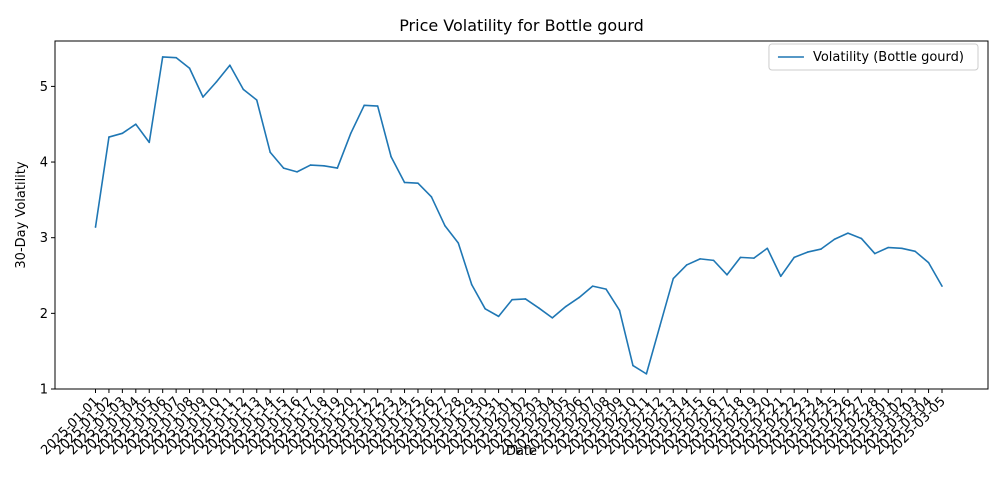 The width and height of the screenshot is (1000, 500). I want to click on x-axis-label: Date, so click(521, 451).